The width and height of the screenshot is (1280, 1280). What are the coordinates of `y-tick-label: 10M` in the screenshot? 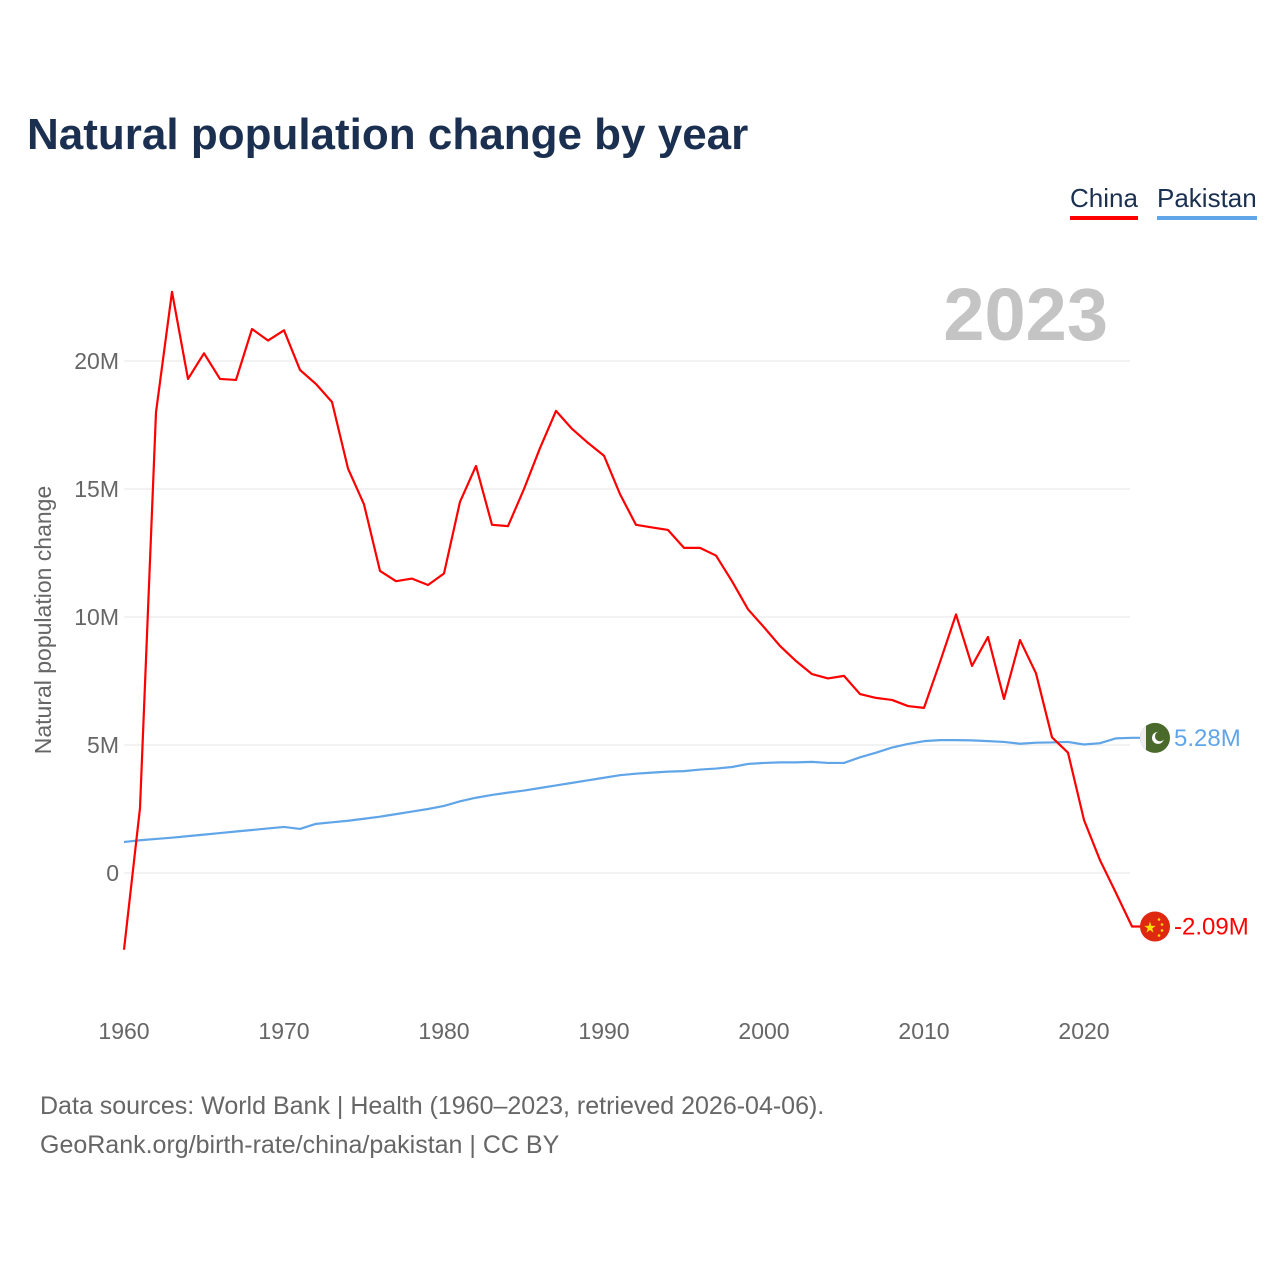 It's located at (96, 617).